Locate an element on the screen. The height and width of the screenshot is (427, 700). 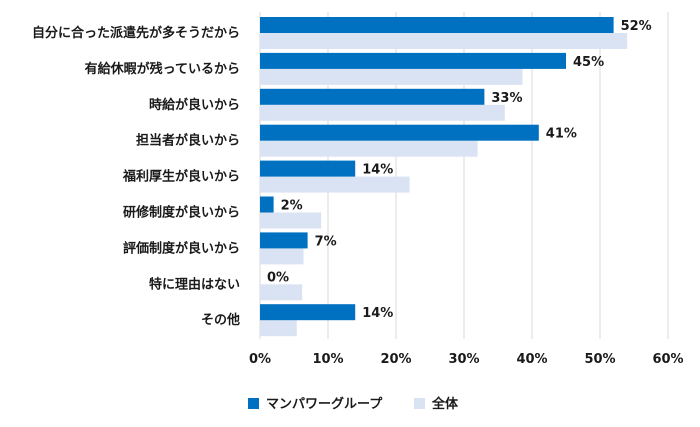
category-label: 研修制度が良いから is located at coordinates (181, 212).